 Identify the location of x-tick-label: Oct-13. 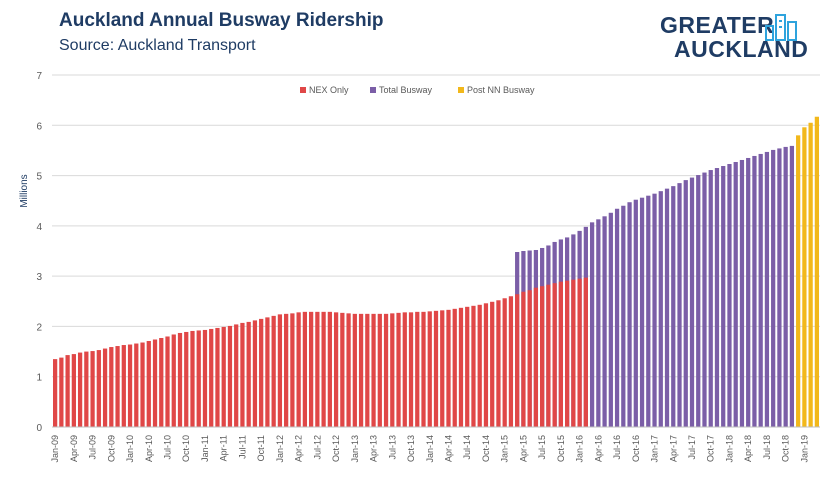
(411, 448).